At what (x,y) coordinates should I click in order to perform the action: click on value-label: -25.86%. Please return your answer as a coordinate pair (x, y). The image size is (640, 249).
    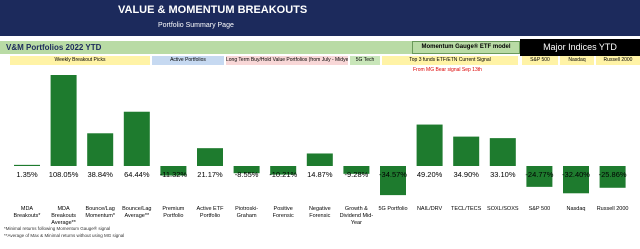
    Looking at the image, I should click on (613, 174).